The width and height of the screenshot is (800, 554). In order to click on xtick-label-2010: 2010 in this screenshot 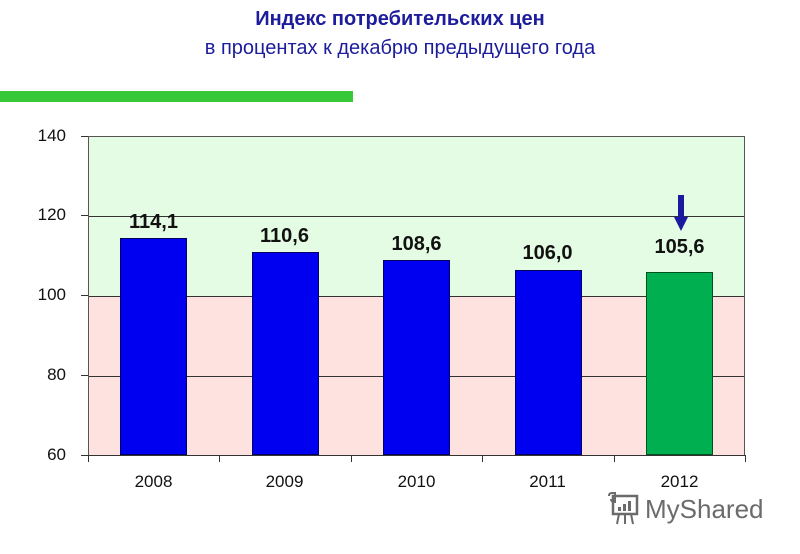, I will do `click(416, 481)`.